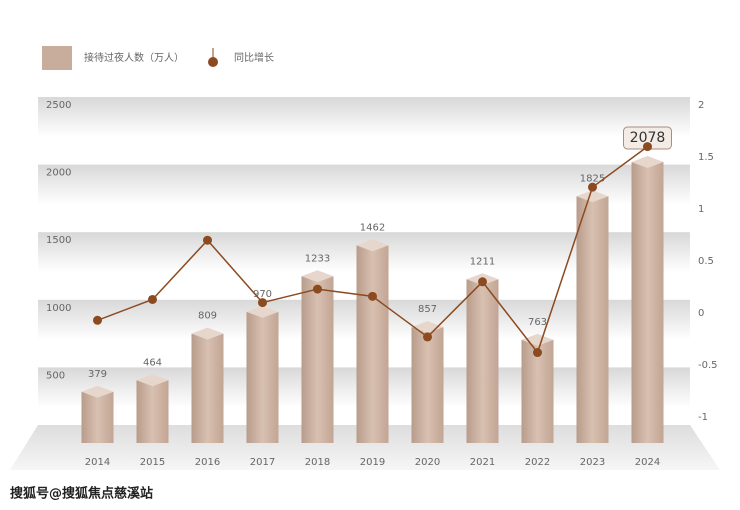 The width and height of the screenshot is (740, 510). Describe the element at coordinates (134, 57) in the screenshot. I see `legend-label: 接待过夜人数（万人）` at that location.